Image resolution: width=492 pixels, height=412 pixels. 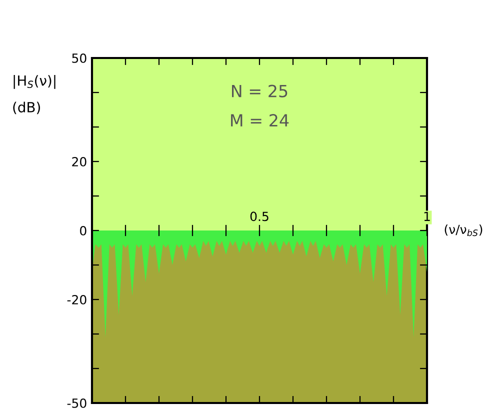 What do you see at coordinates (79, 161) in the screenshot?
I see `y-tick-label: 20` at bounding box center [79, 161].